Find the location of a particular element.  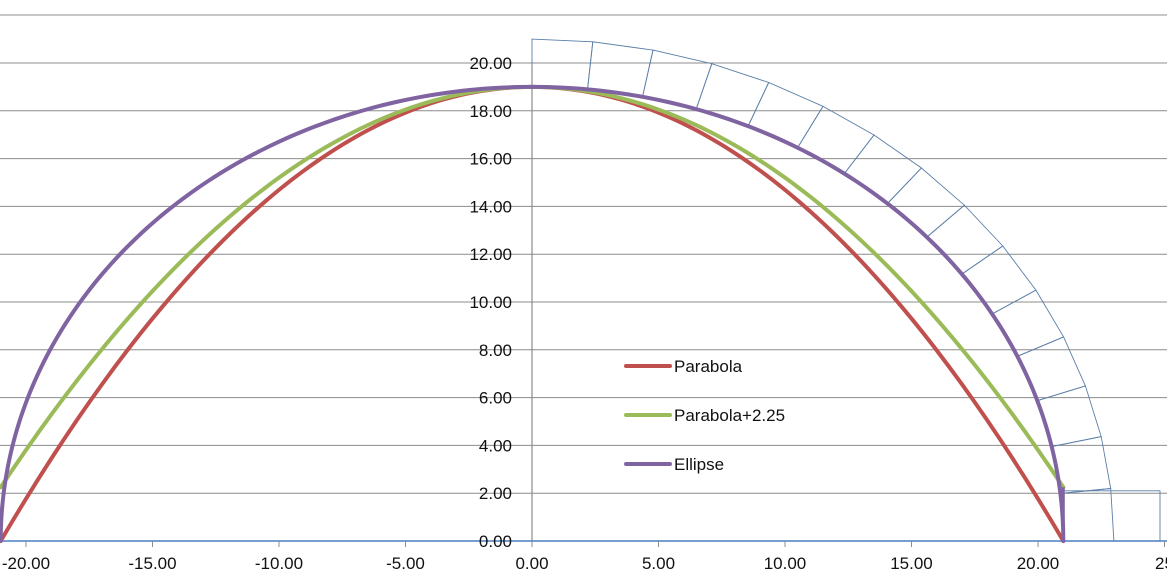

x-tick-label: 15.00 is located at coordinates (911, 563).